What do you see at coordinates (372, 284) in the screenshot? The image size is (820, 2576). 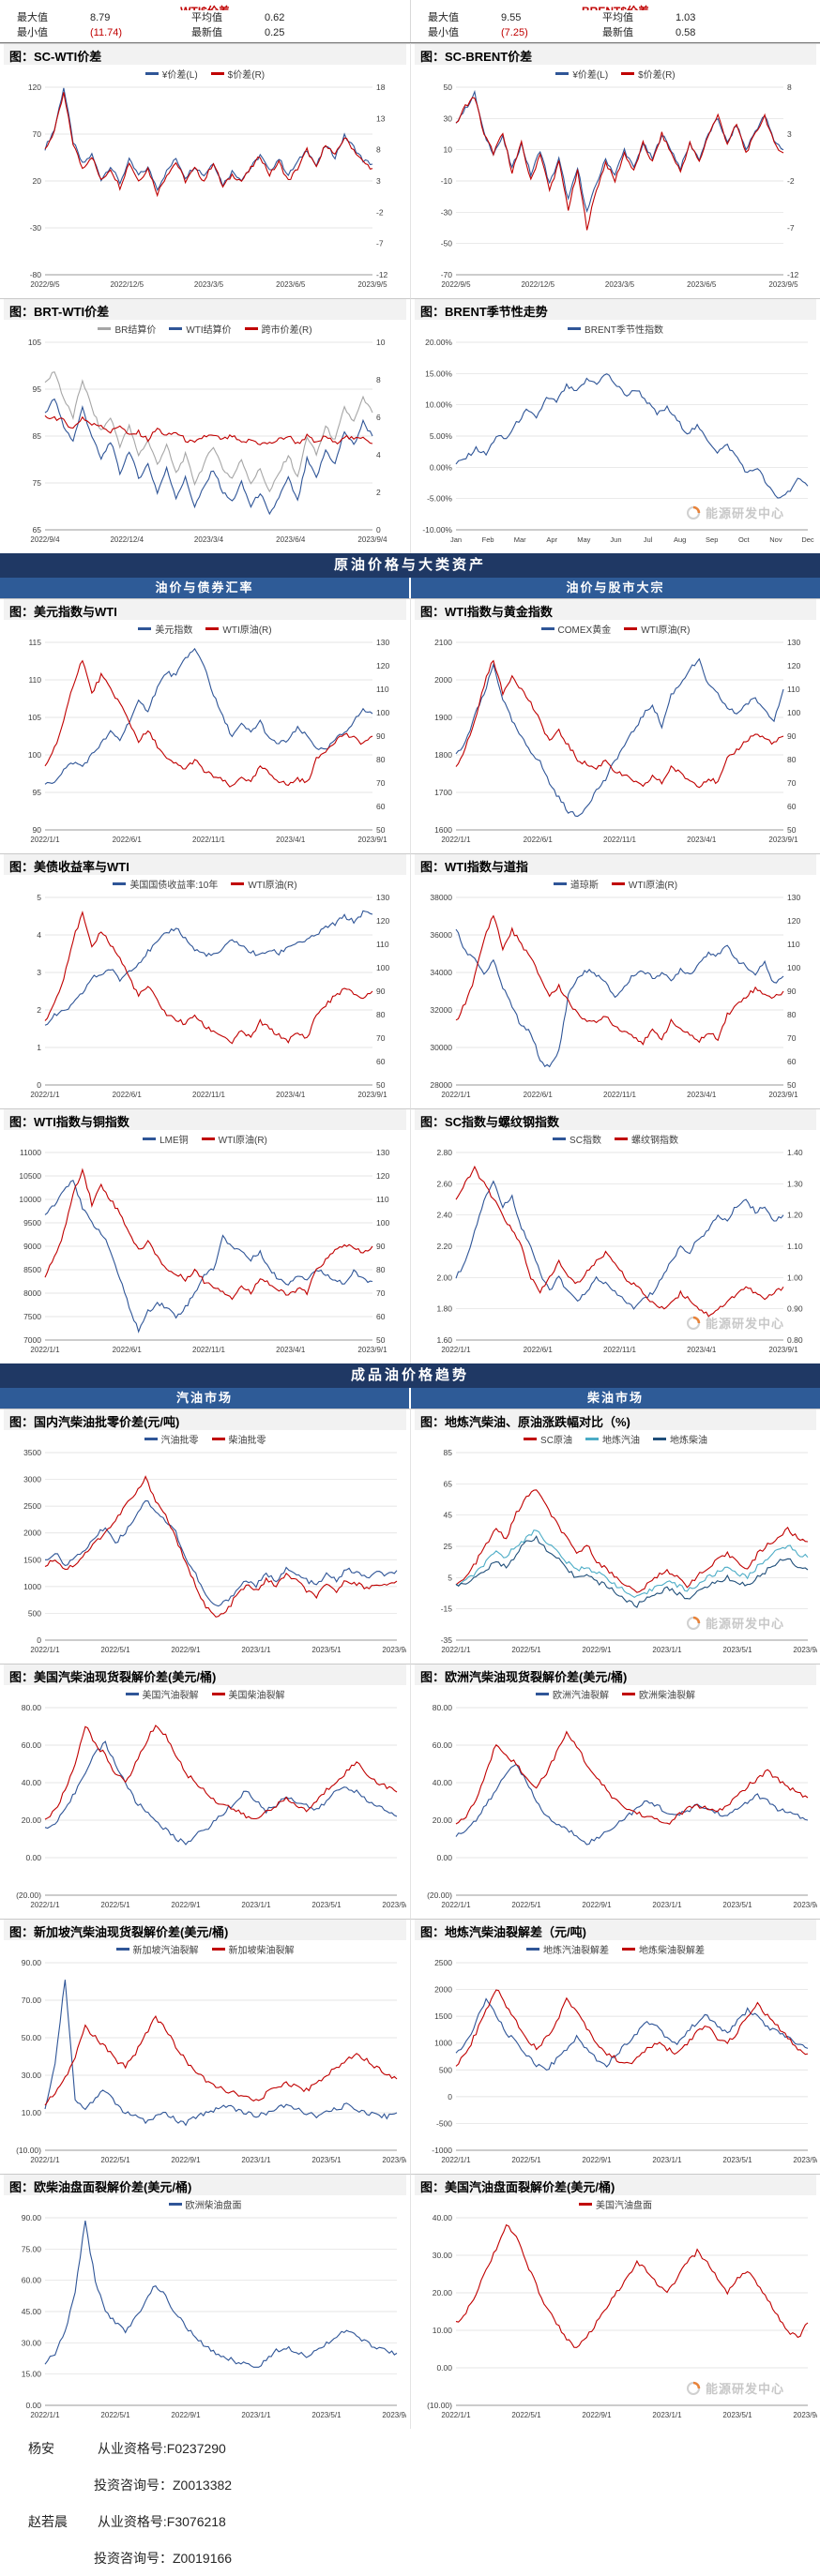 I see `svg-text: 2023/9/5` at bounding box center [372, 284].